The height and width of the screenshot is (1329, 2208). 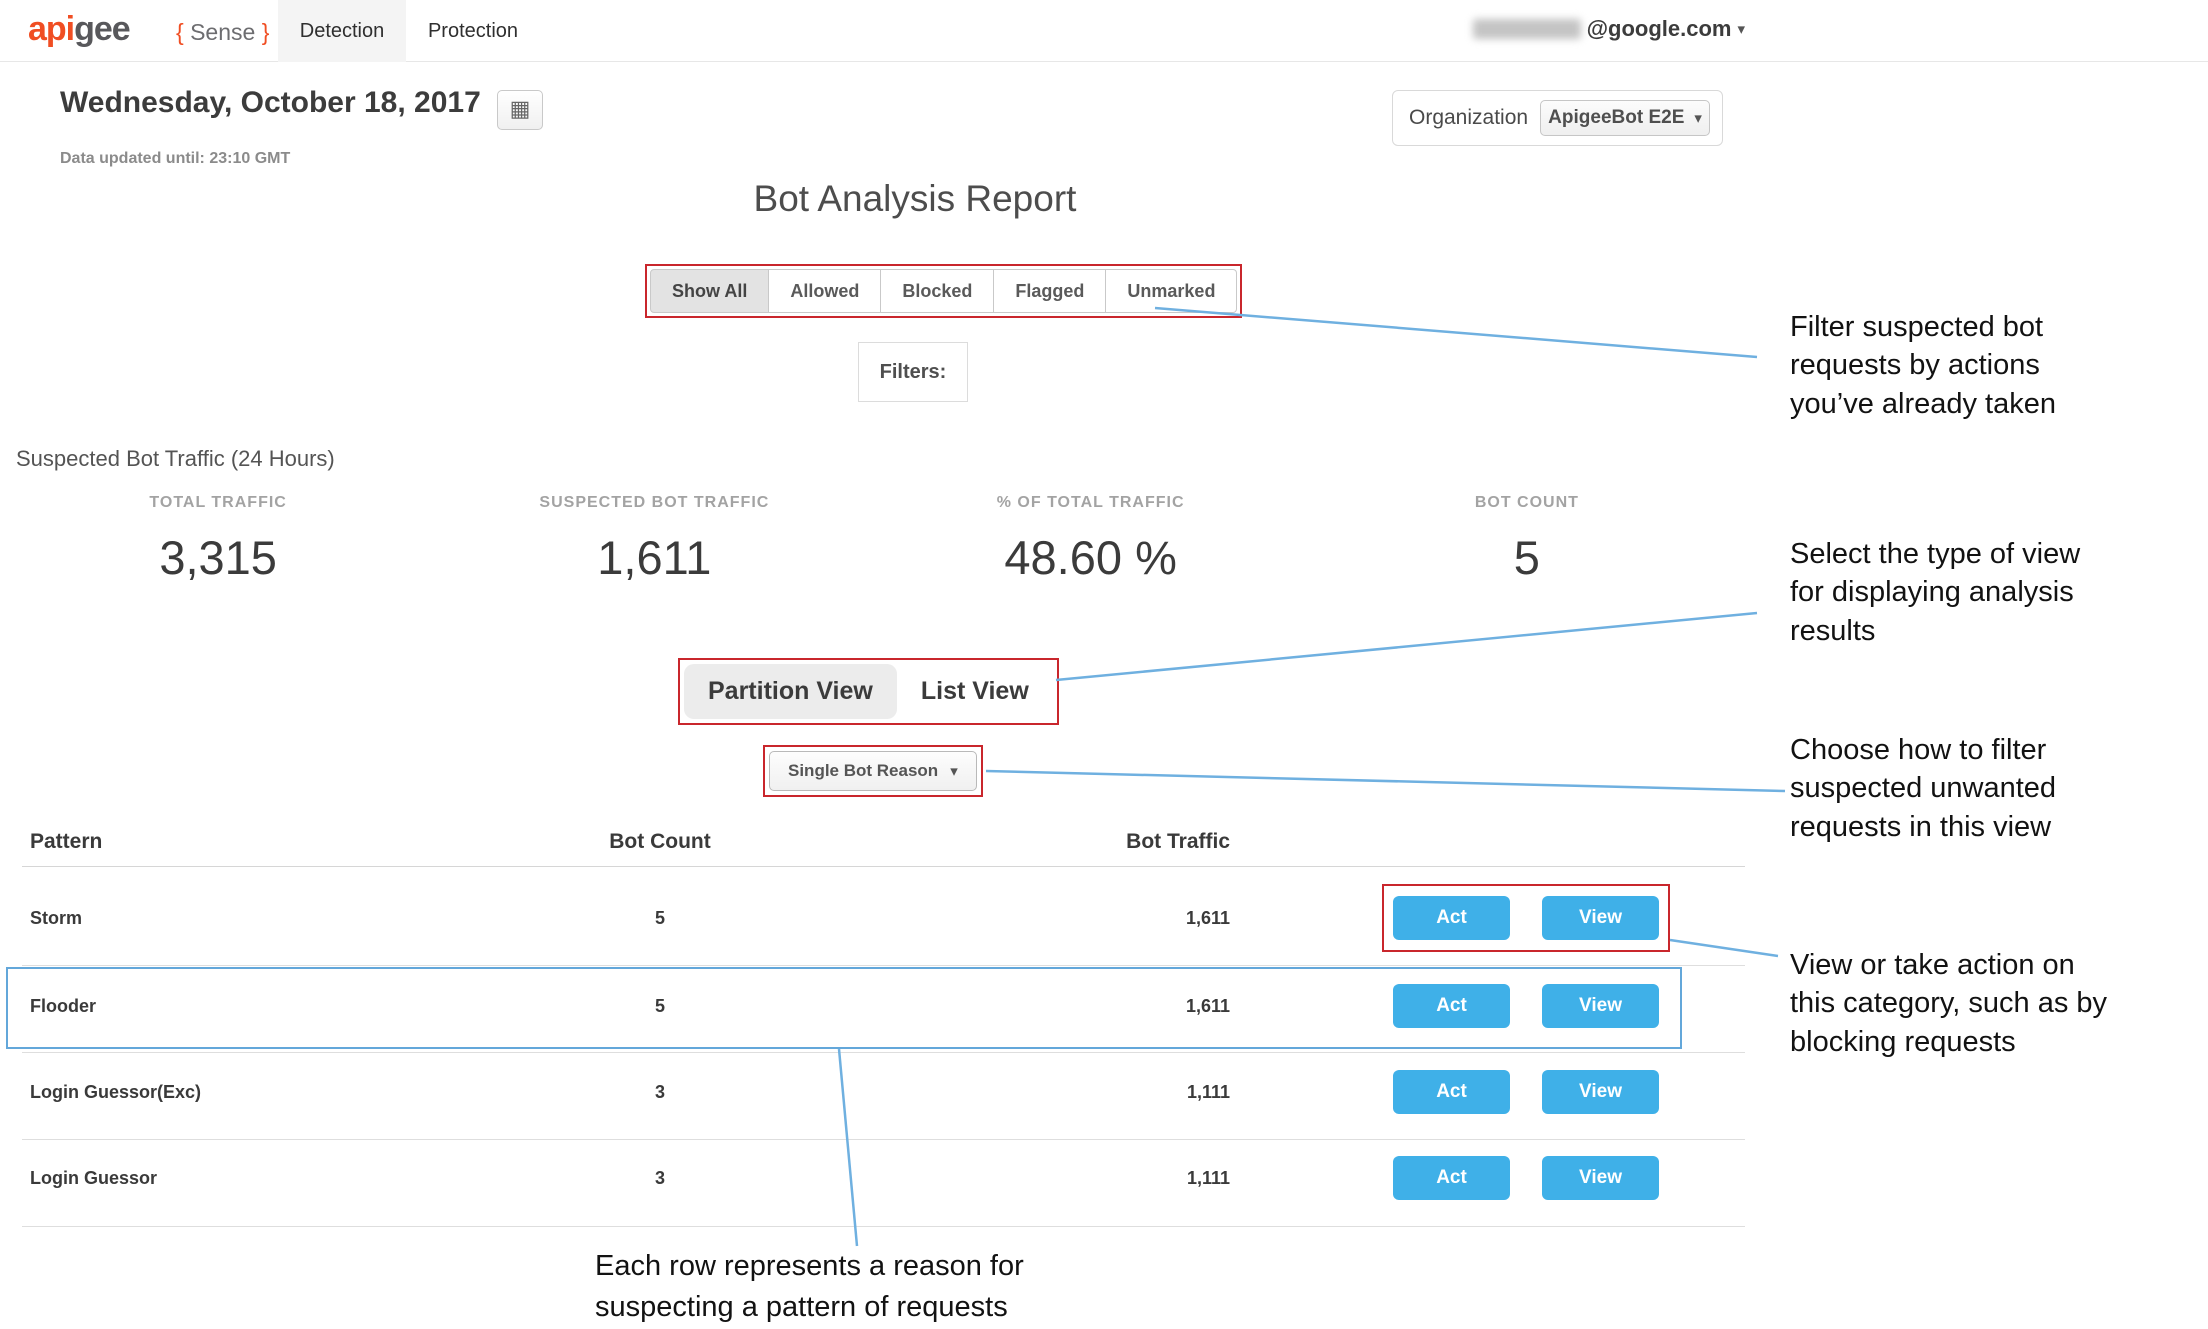 I want to click on stat-suspected-bot-traffic: SUSPECTED BOT TRAFFIC 1,611, so click(x=654, y=539).